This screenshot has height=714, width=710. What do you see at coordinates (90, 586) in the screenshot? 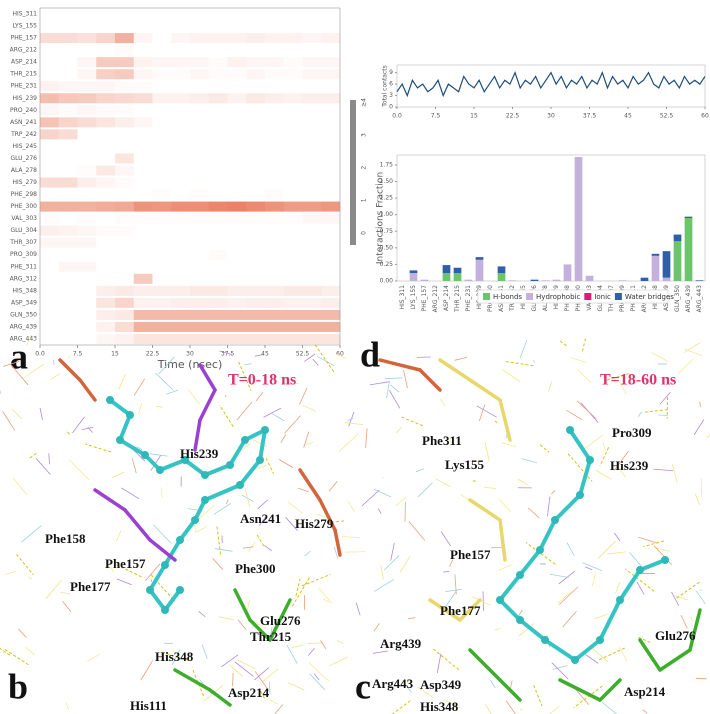
I see `residue-label: Phe177` at bounding box center [90, 586].